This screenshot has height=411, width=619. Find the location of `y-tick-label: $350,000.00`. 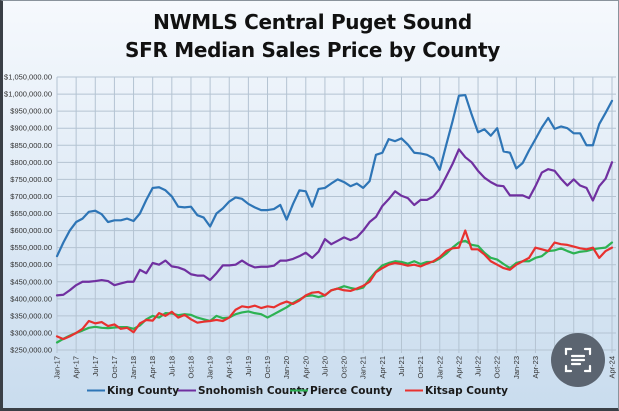

y-tick-label: $350,000.00 is located at coordinates (31, 315).